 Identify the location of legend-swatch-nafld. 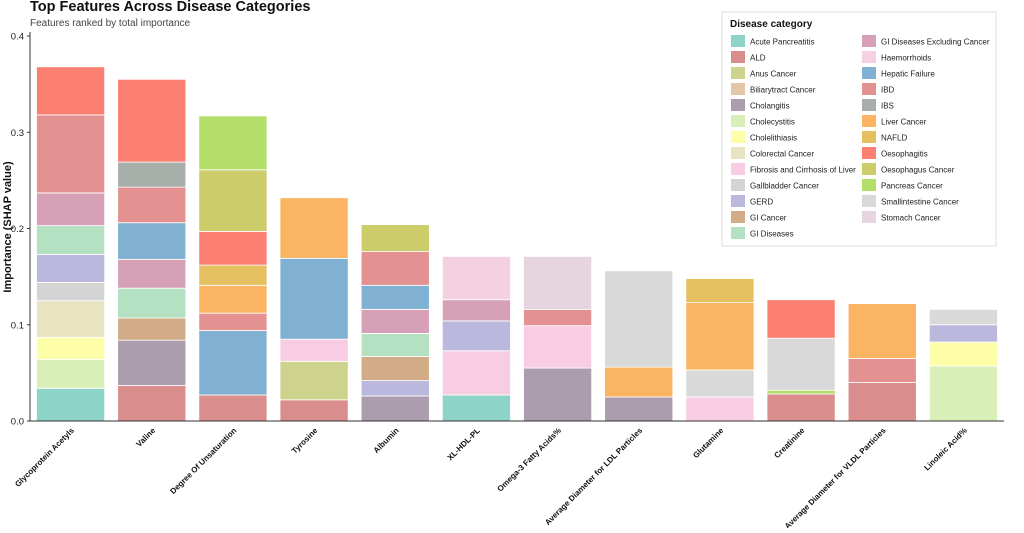
(869, 137).